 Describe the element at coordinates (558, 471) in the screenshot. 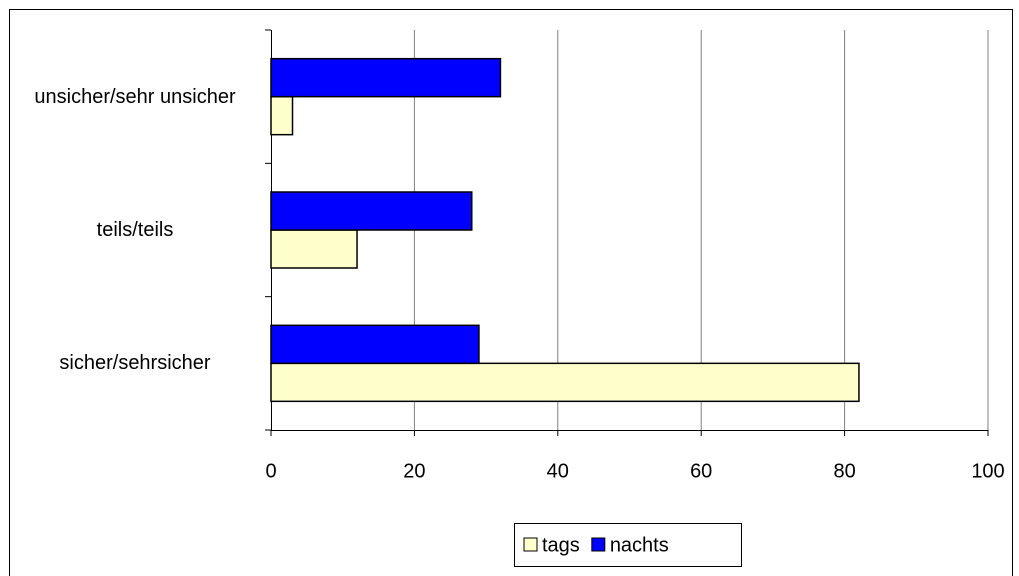

I see `x-tick-label: 40` at that location.